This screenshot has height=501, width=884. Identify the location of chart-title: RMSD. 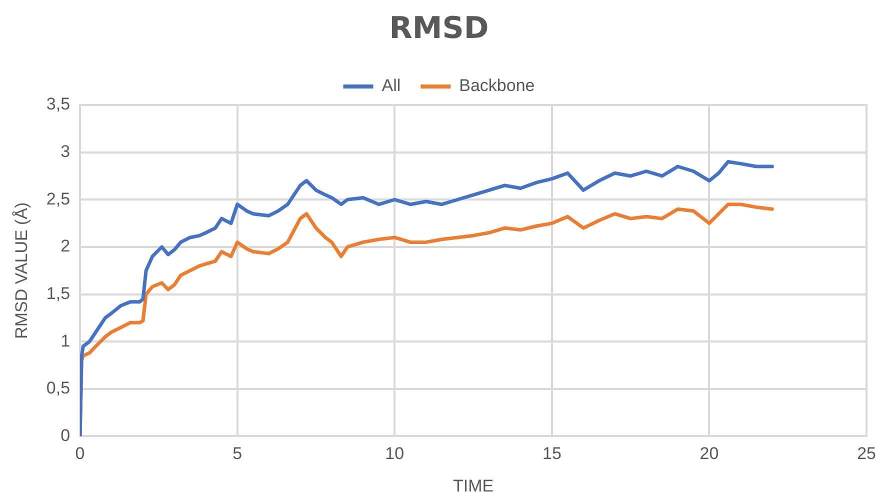
(439, 28).